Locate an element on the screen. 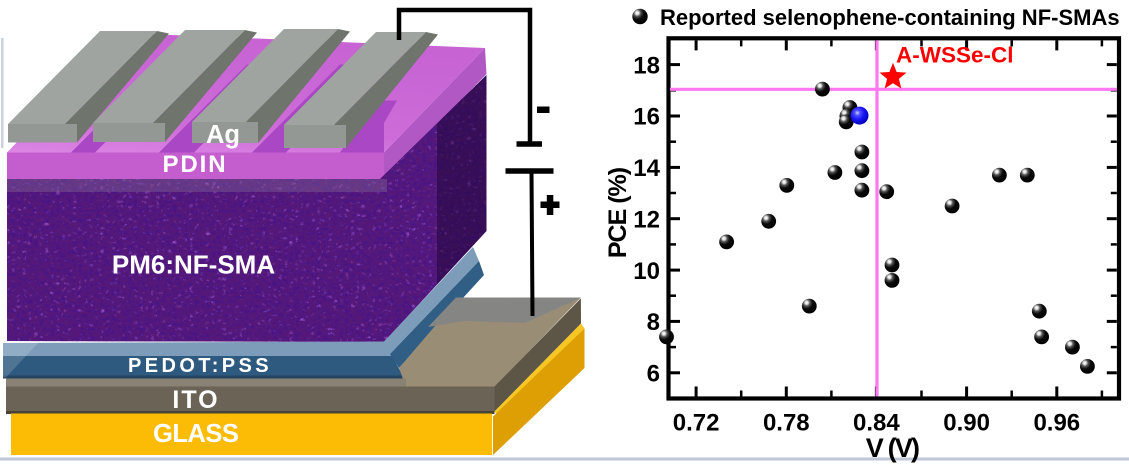 Image resolution: width=1129 pixels, height=466 pixels. svg-text: PDIN is located at coordinates (195, 164).